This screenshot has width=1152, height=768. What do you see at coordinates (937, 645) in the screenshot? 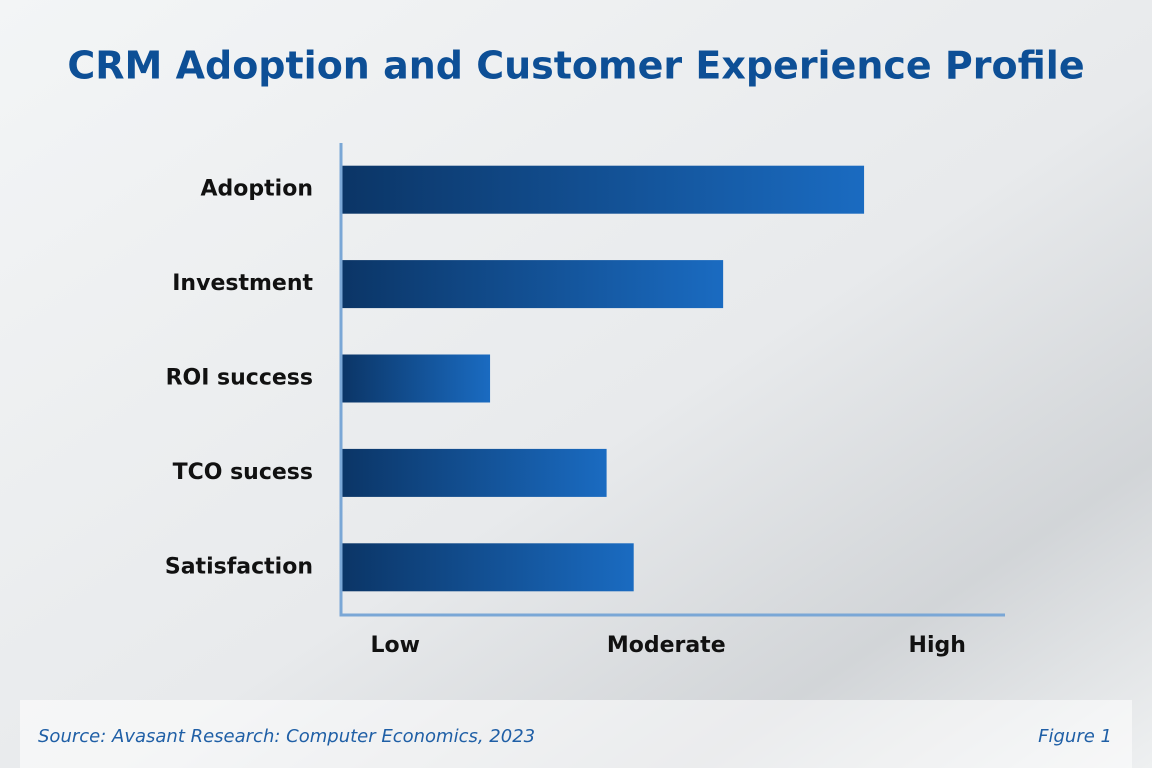
I see `x-tick-label: High` at bounding box center [937, 645].